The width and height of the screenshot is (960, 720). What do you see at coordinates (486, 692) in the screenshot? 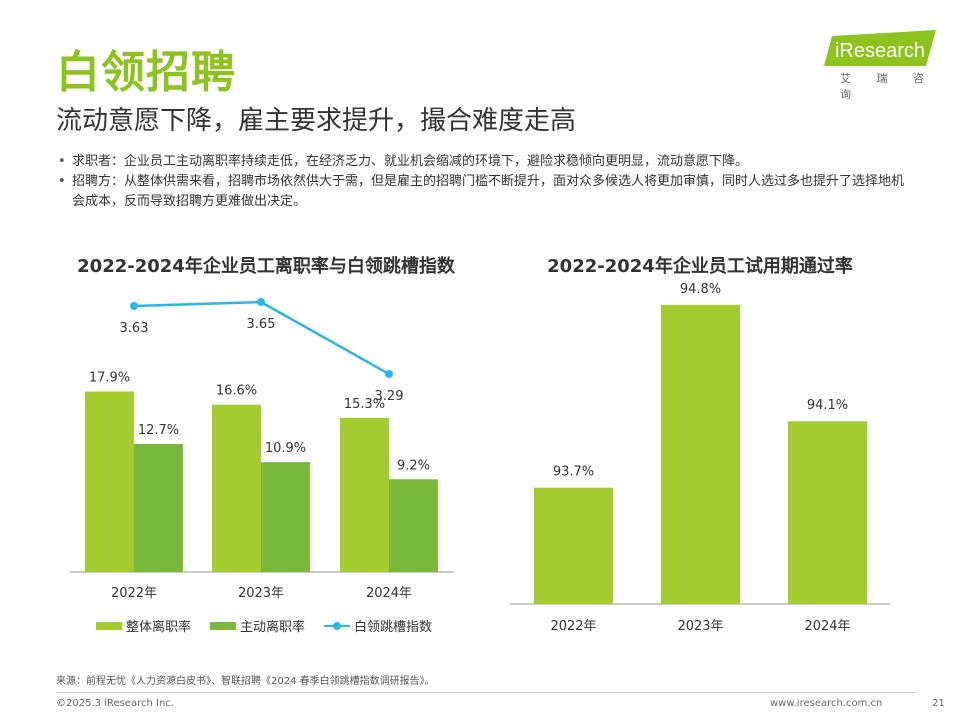
I see `footer-divider` at bounding box center [486, 692].